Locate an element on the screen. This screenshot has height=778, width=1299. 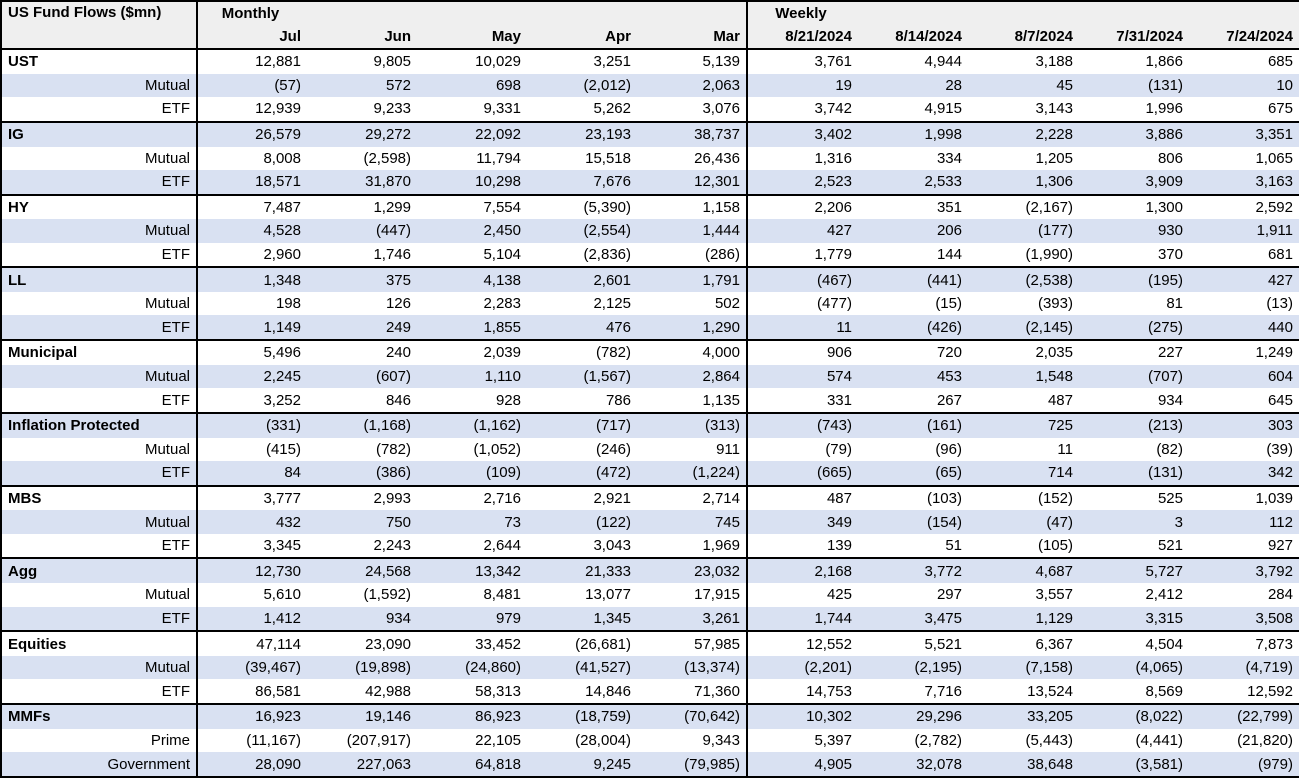
monthly-value: 5,104 is located at coordinates (502, 254).